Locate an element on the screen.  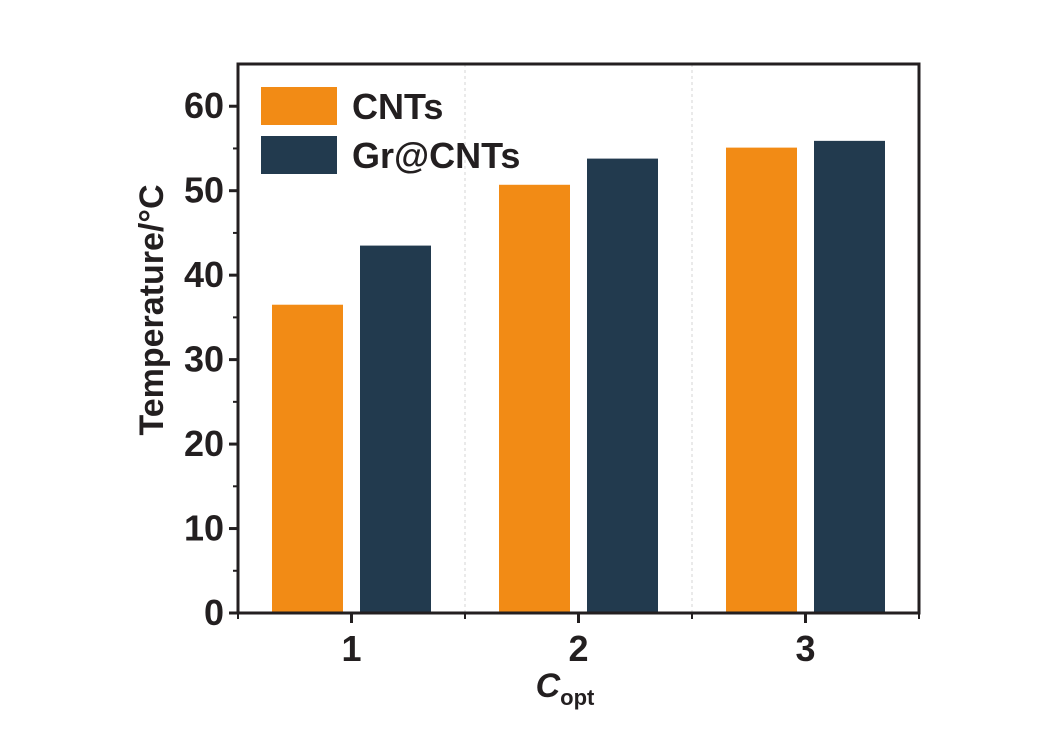
x-axis-title-main: C is located at coordinates (548, 686).